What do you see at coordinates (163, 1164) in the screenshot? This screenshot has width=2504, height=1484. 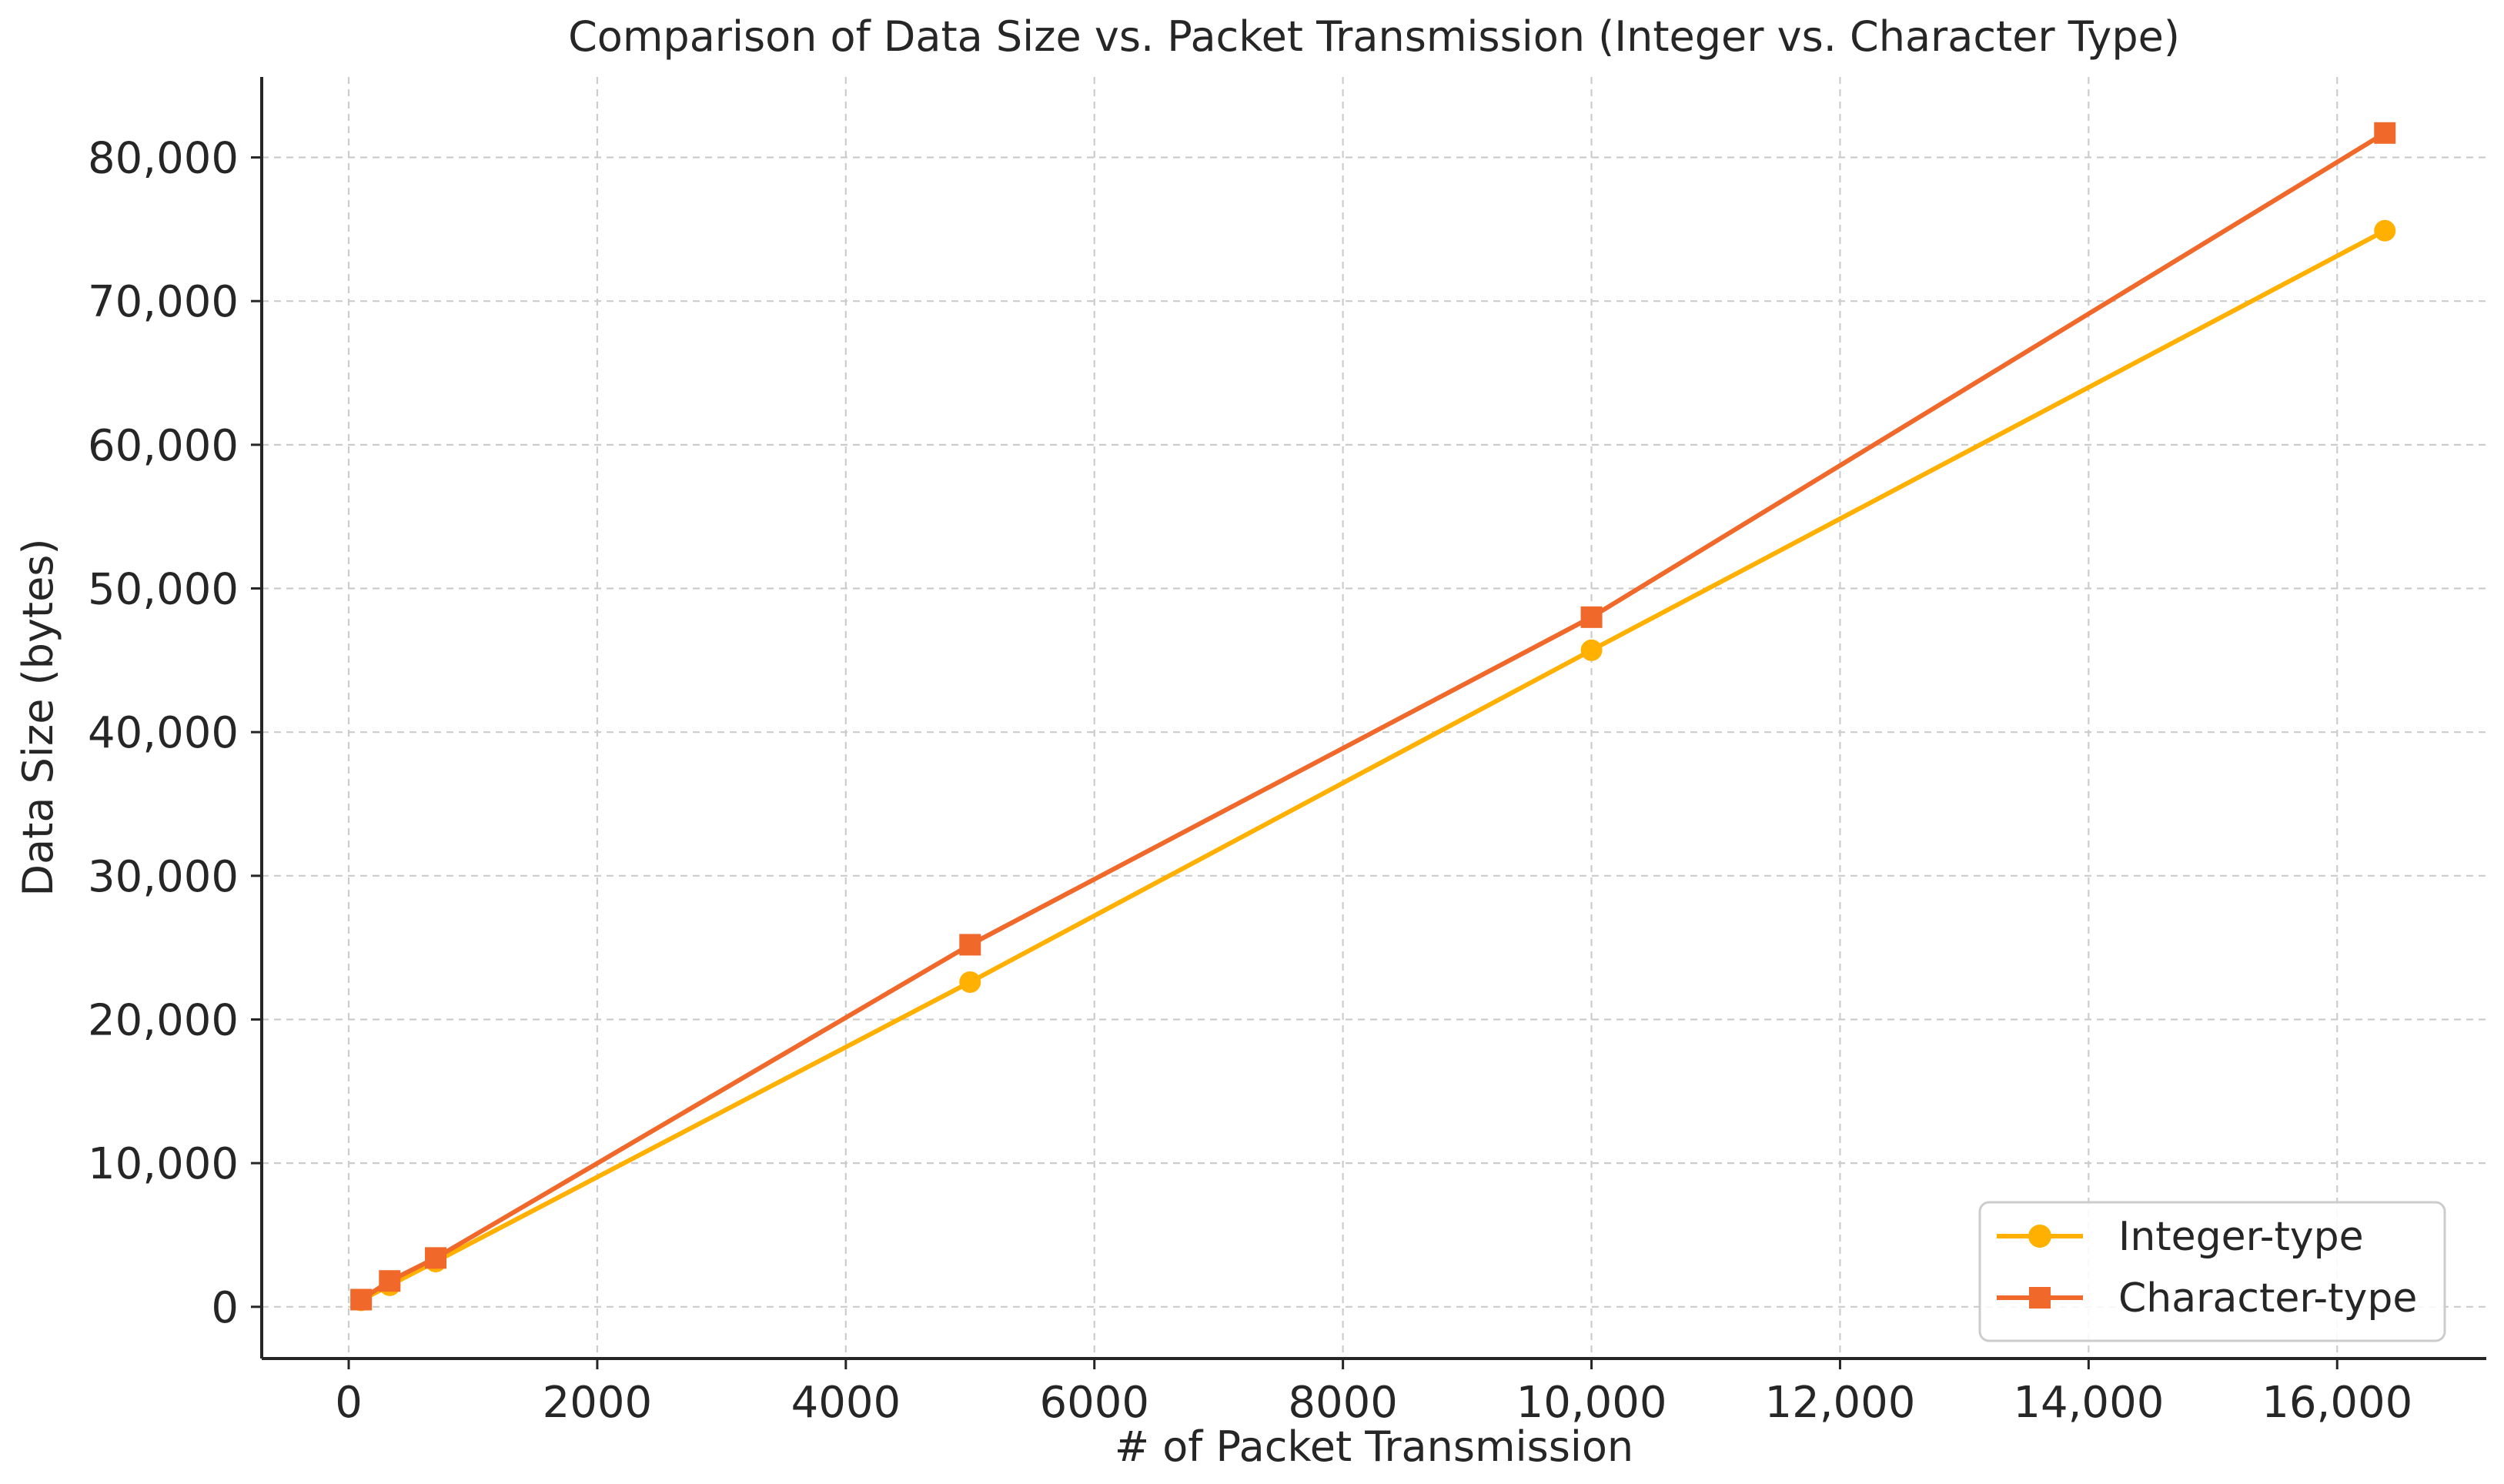 I see `y-tick-label: 10,000` at bounding box center [163, 1164].